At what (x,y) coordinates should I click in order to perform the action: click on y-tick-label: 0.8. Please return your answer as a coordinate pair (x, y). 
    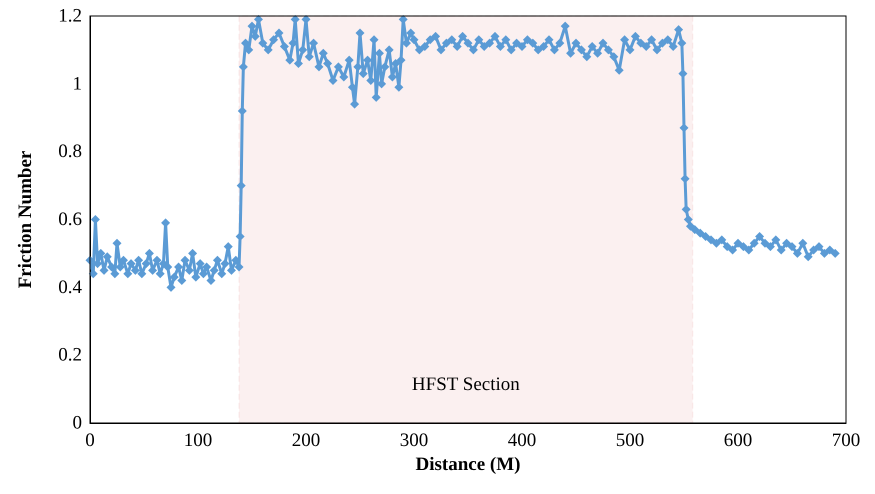
    Looking at the image, I should click on (70, 151).